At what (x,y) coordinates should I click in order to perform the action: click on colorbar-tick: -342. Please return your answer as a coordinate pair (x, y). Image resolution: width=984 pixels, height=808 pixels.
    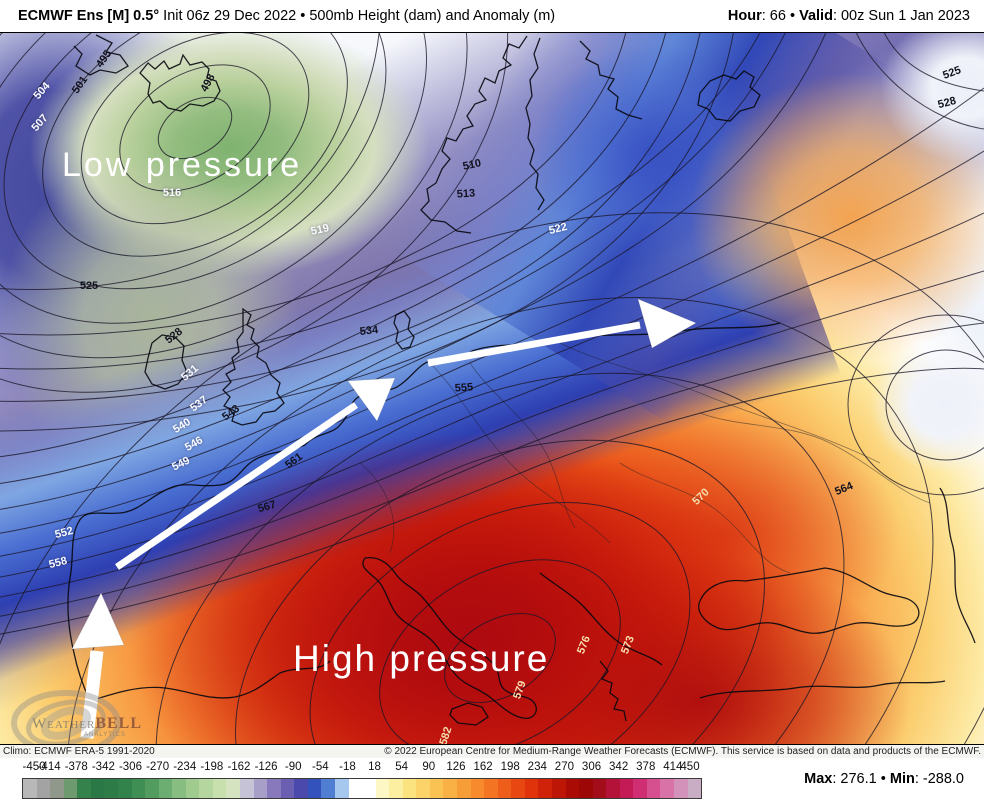
    Looking at the image, I should click on (103, 767).